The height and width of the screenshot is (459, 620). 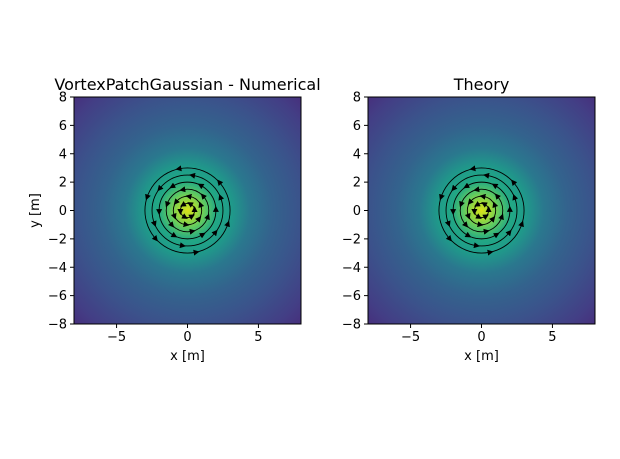 What do you see at coordinates (116, 337) in the screenshot?
I see `x-tick-label: −5` at bounding box center [116, 337].